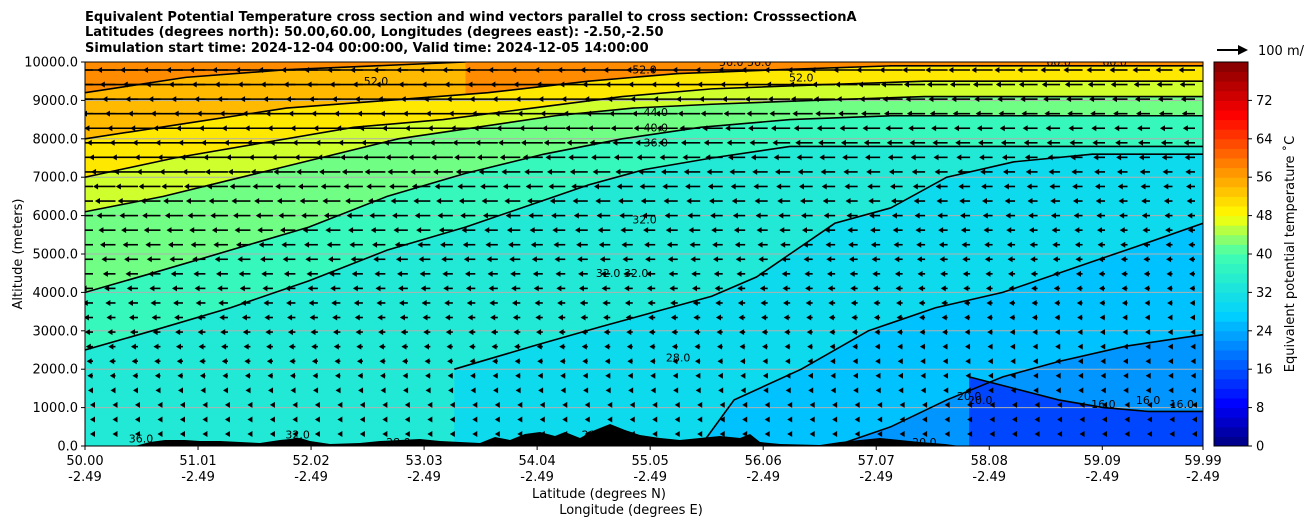  Describe the element at coordinates (801, 77) in the screenshot. I see `contour-label: 52.0` at that location.